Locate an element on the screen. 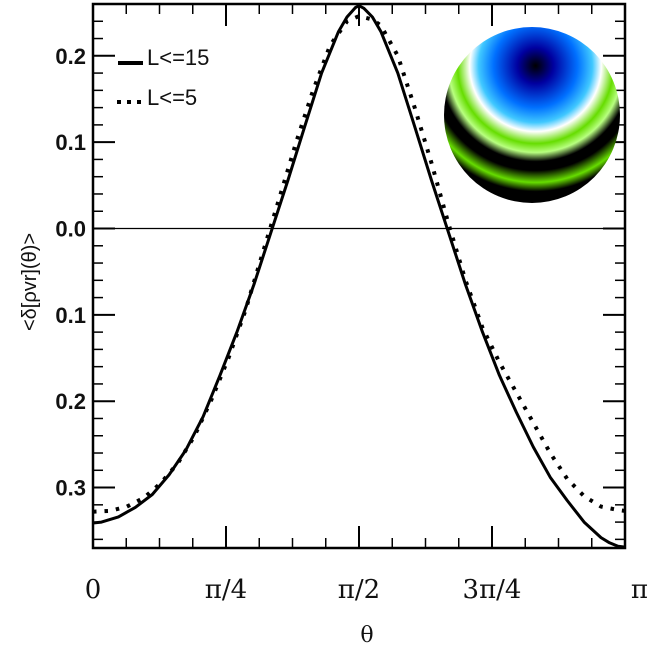 This screenshot has height=650, width=650. x-tick-labels: 0 π/4 π/2 3π/4 π is located at coordinates (366, 590).